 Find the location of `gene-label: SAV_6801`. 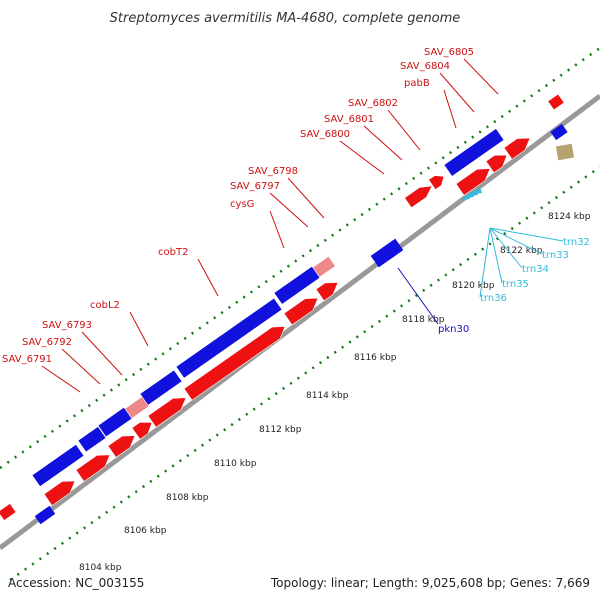

gene-label: SAV_6801 is located at coordinates (349, 119).